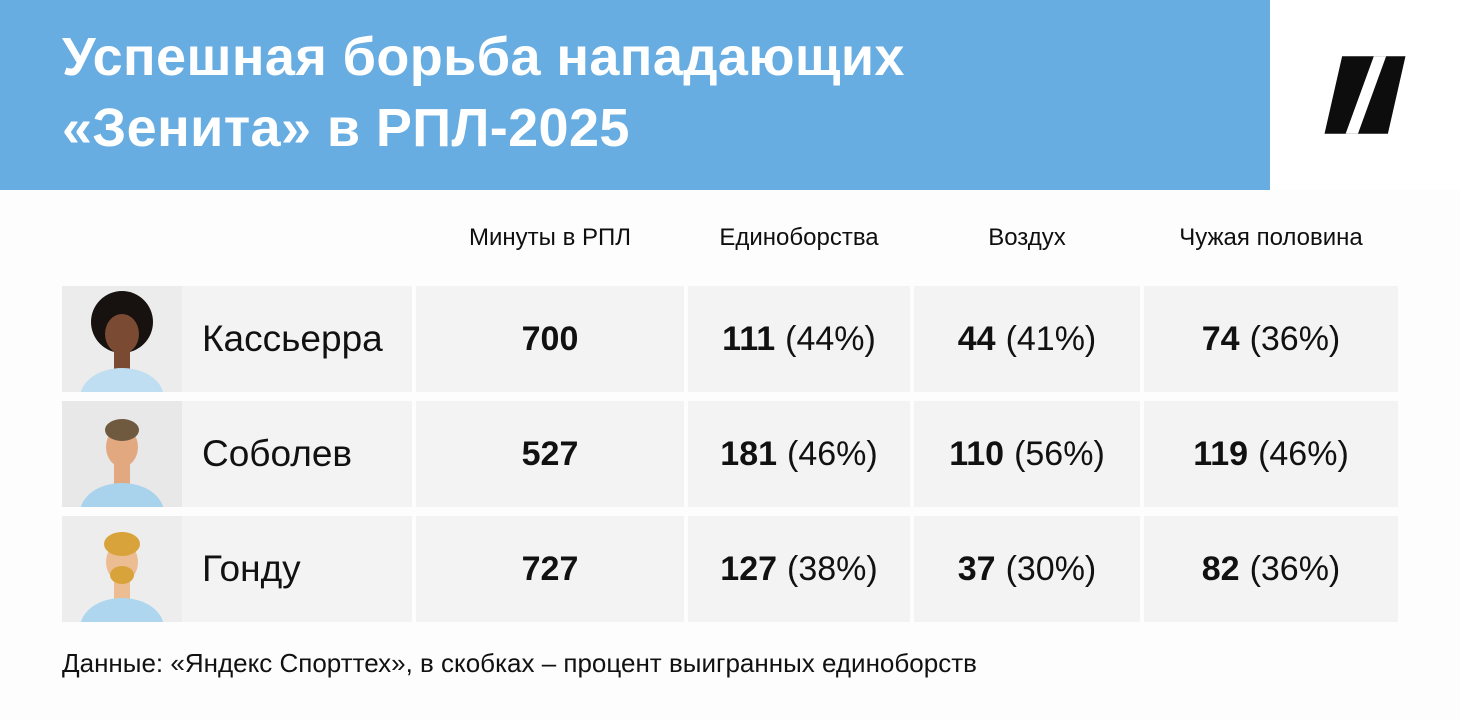 The image size is (1460, 720). I want to click on stat-value: 119, so click(1221, 453).